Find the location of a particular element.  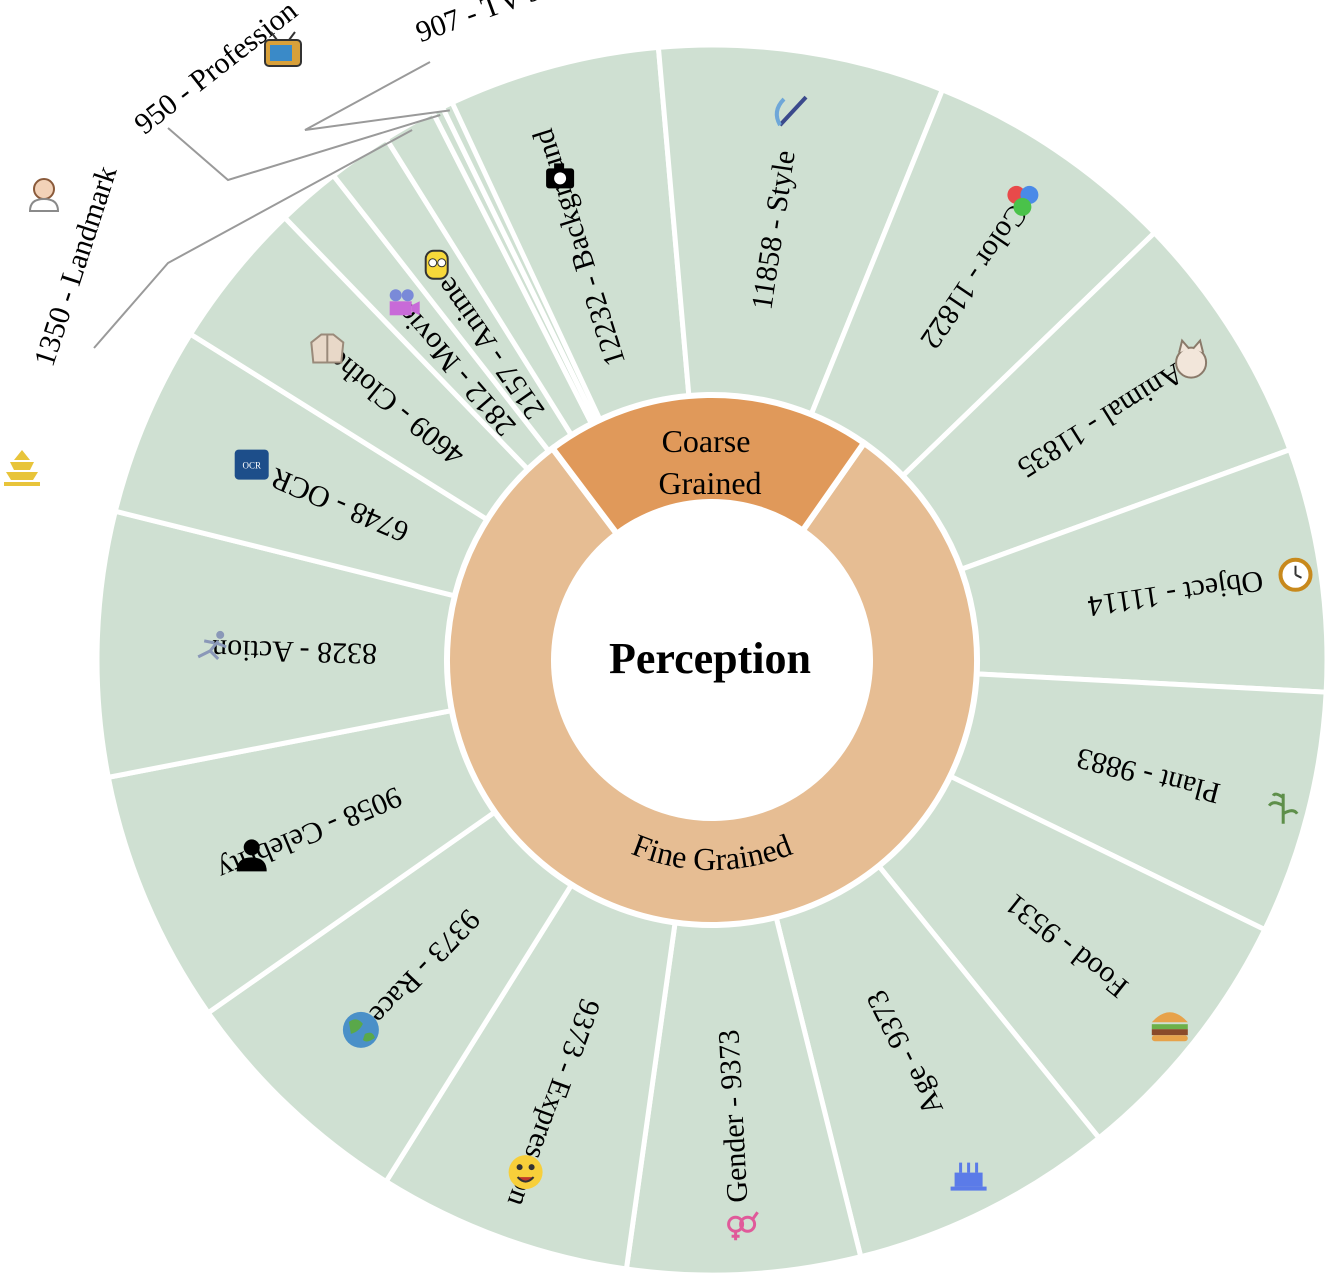

rgb-circles-icon is located at coordinates (1023, 200).